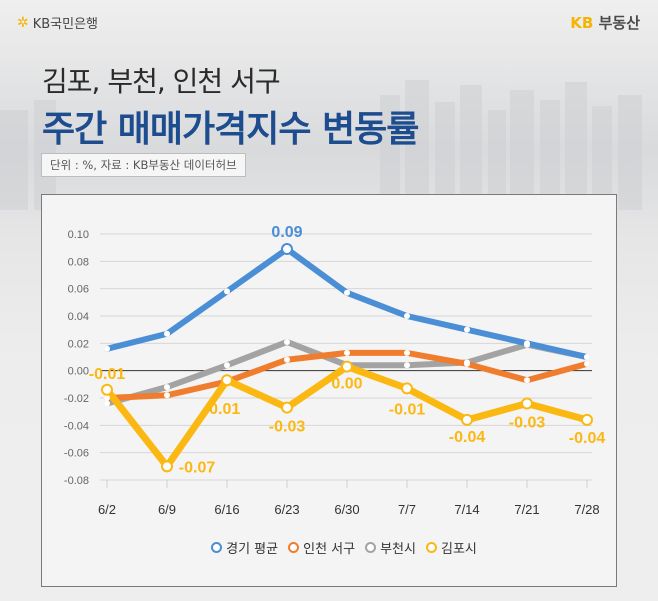 The width and height of the screenshot is (658, 601). What do you see at coordinates (230, 129) in the screenshot?
I see `page-title: 주간 매매가격지수 변동률` at bounding box center [230, 129].